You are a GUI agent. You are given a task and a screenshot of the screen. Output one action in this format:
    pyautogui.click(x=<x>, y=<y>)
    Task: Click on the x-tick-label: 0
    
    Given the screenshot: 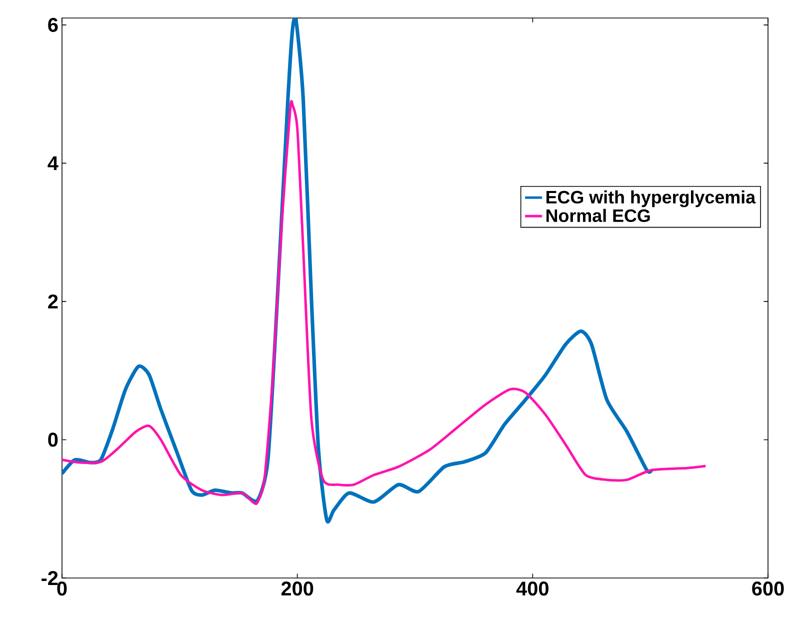 What is the action you would take?
    pyautogui.click(x=62, y=589)
    